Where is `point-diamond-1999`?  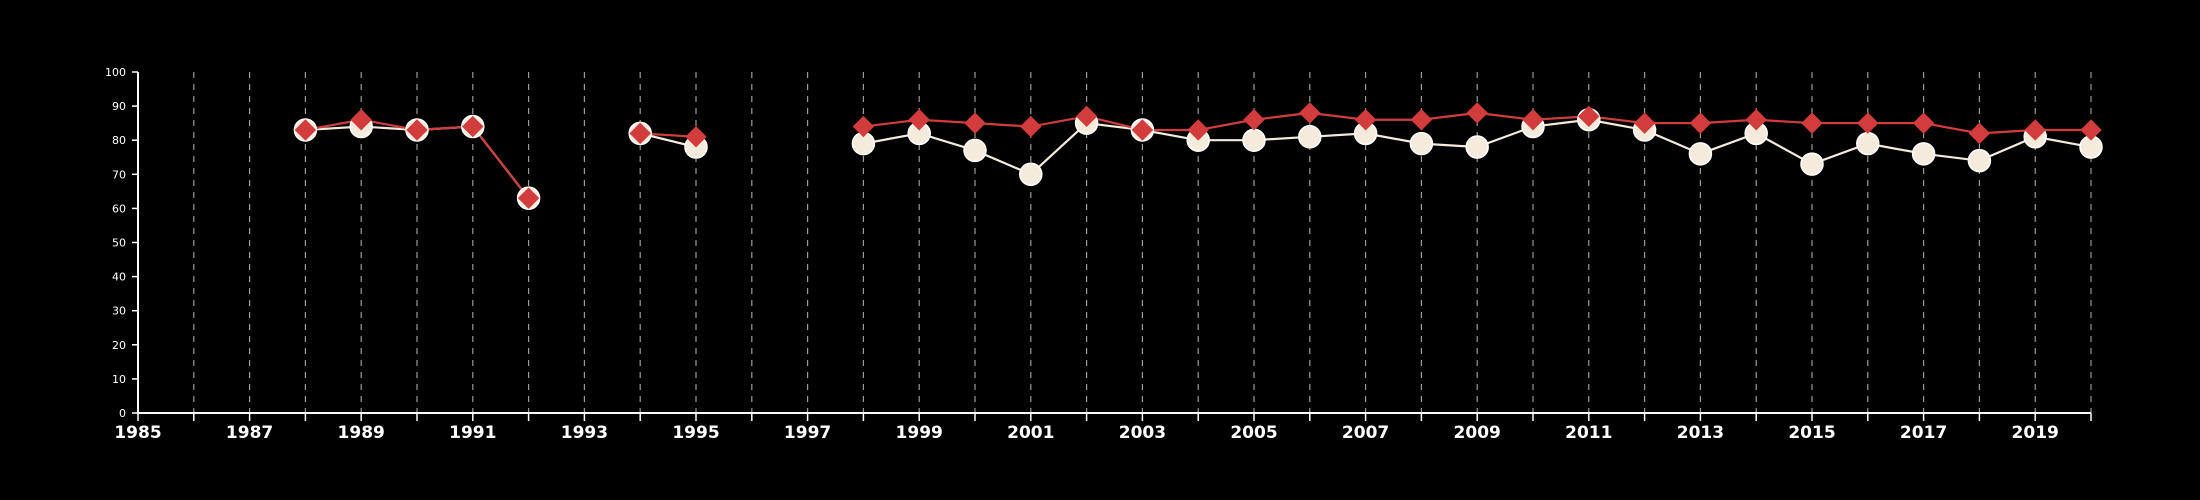
point-diamond-1999 is located at coordinates (919, 120).